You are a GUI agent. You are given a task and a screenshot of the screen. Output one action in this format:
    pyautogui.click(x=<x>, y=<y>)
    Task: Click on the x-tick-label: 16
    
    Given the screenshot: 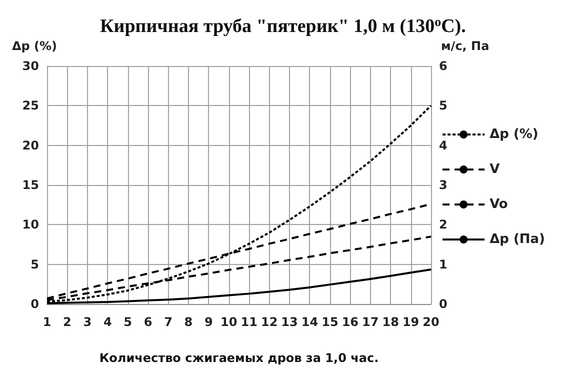 What is the action you would take?
    pyautogui.click(x=350, y=322)
    